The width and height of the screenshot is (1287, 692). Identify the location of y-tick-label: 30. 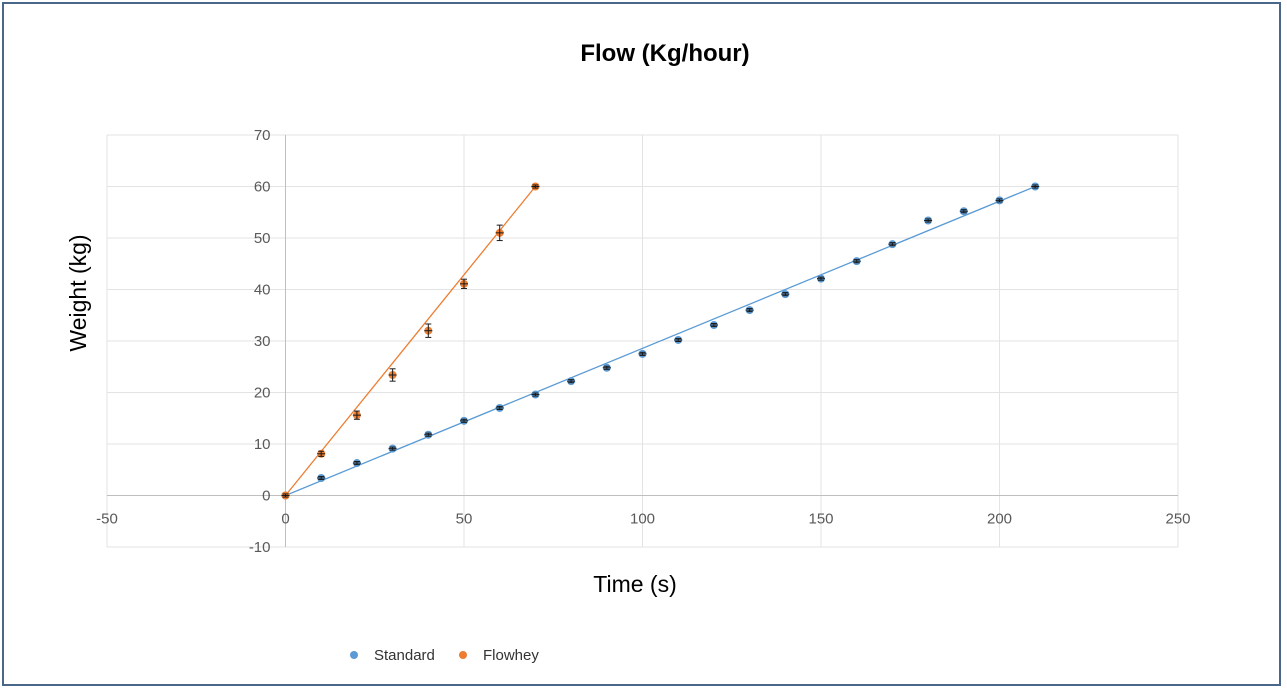
(262, 341).